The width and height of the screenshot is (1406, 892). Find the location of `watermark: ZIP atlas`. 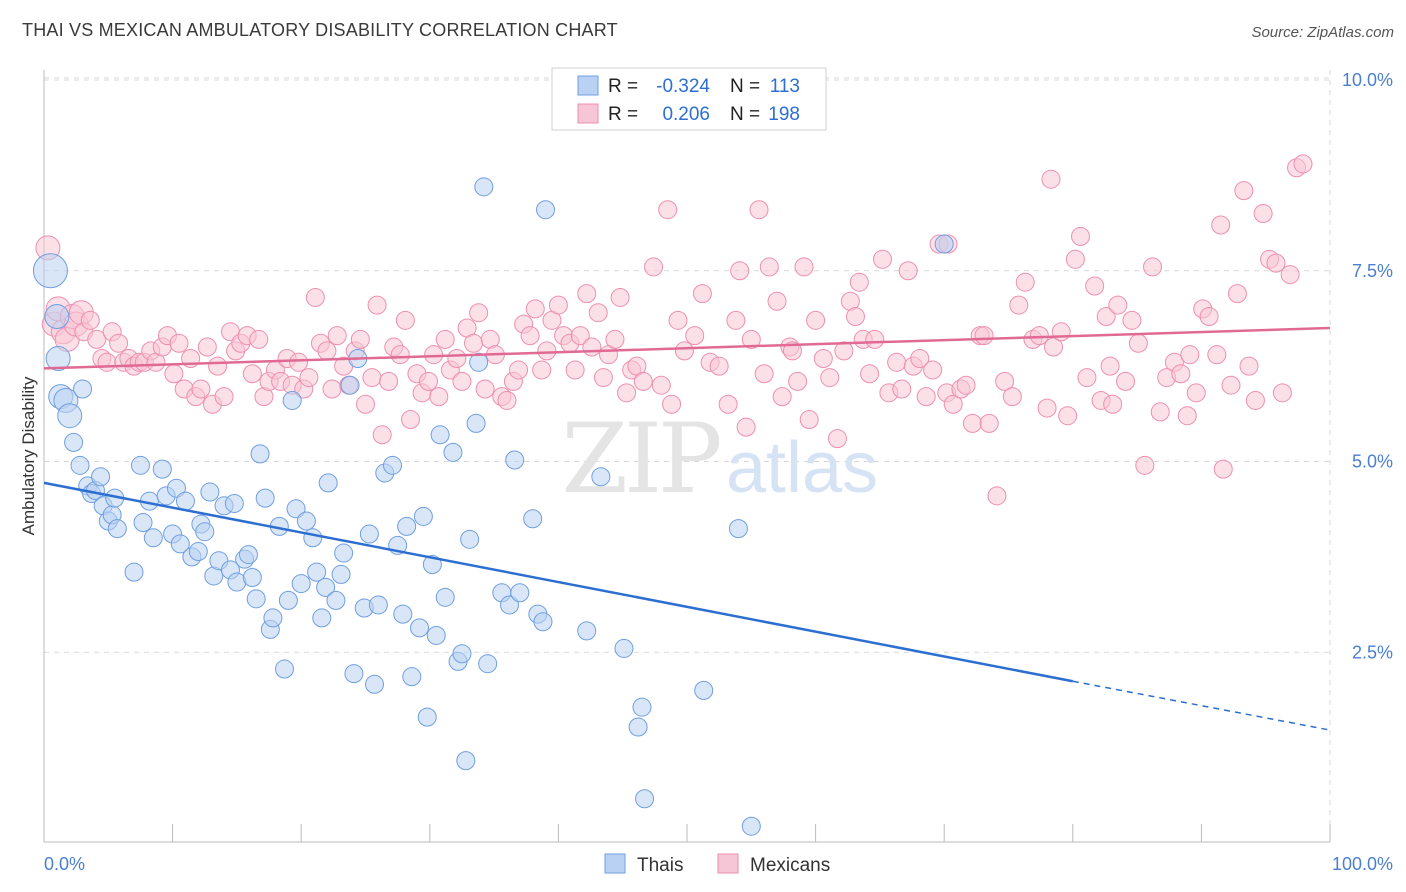

watermark: ZIP atlas is located at coordinates (719, 459).